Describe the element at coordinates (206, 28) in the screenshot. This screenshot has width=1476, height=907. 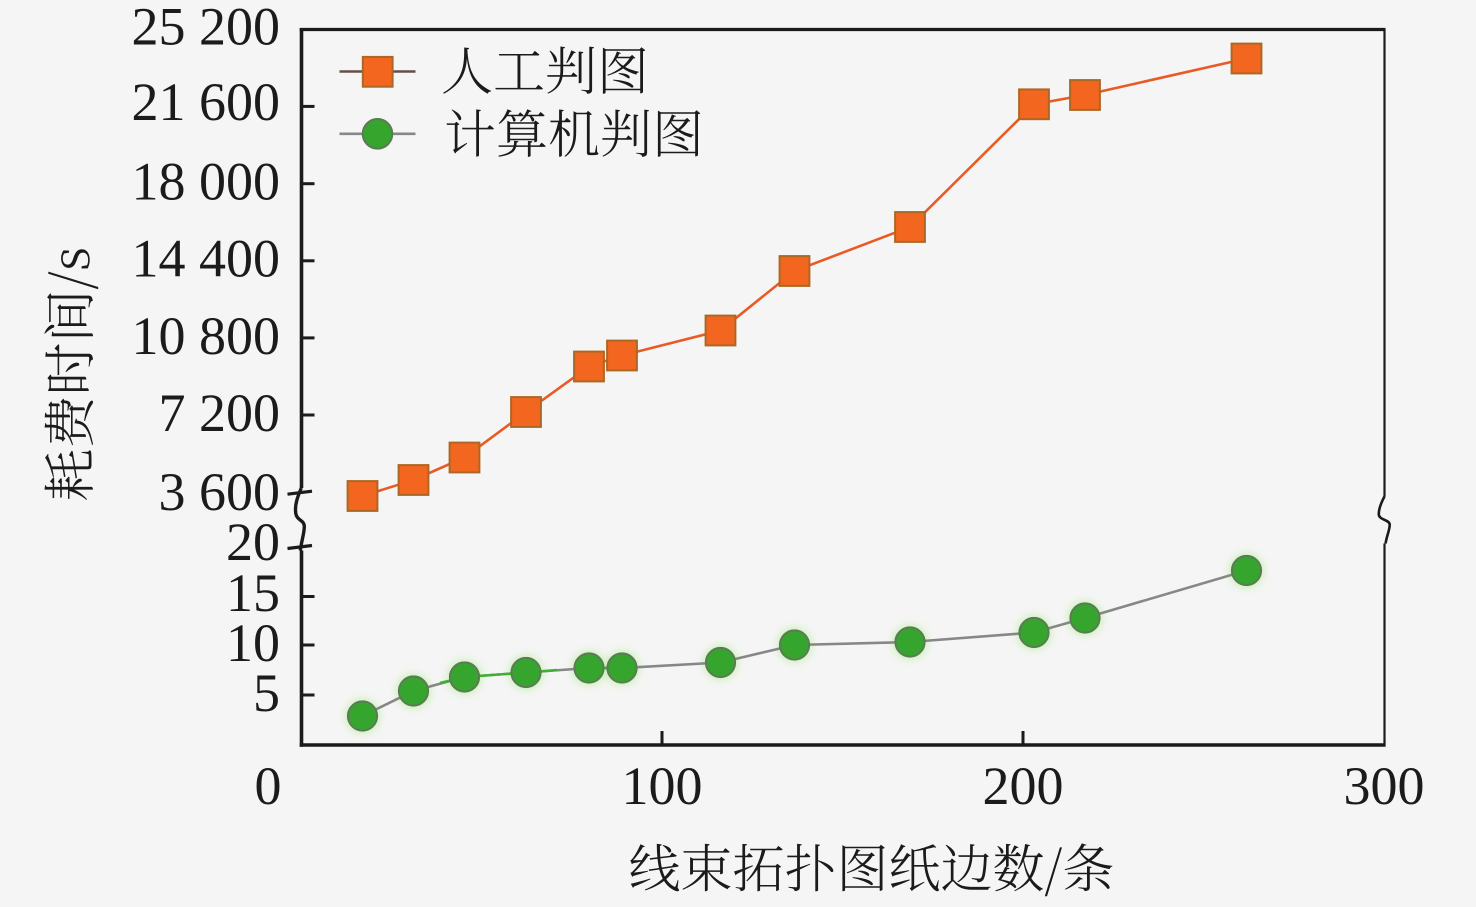
I see `svg-text: 25 200` at that location.